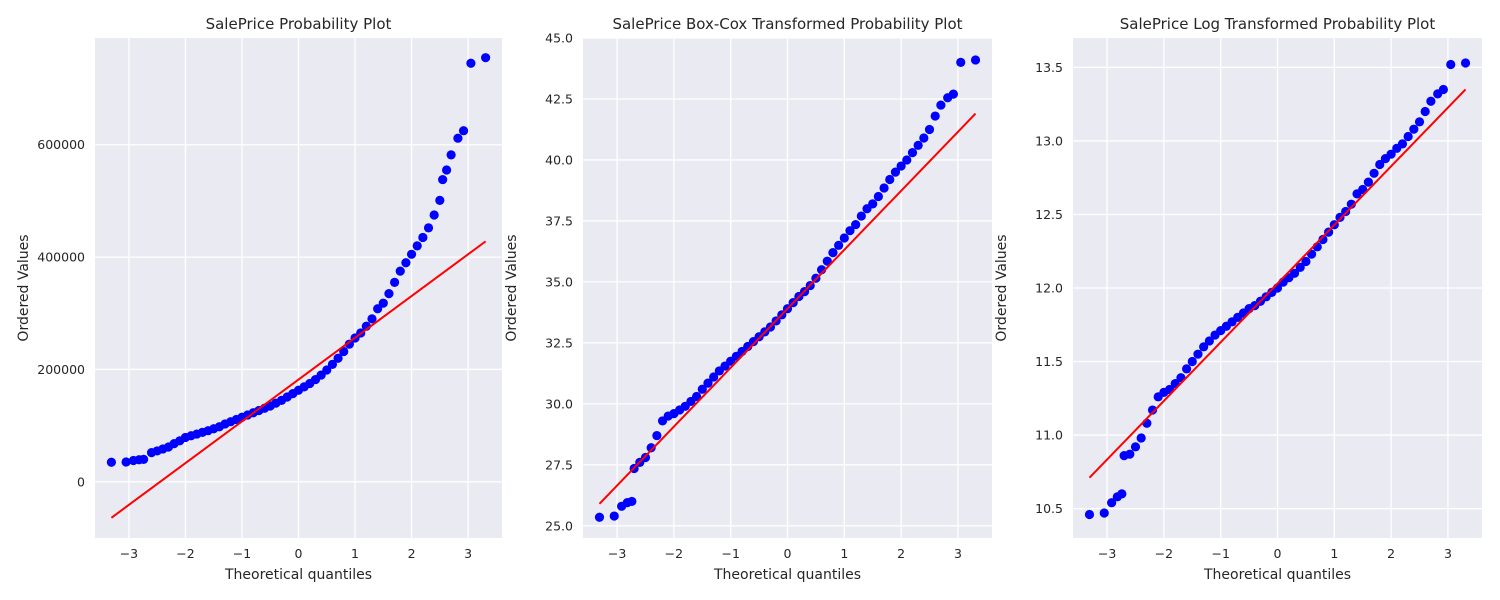  What do you see at coordinates (844, 553) in the screenshot?
I see `x-tick-label: 1` at bounding box center [844, 553].